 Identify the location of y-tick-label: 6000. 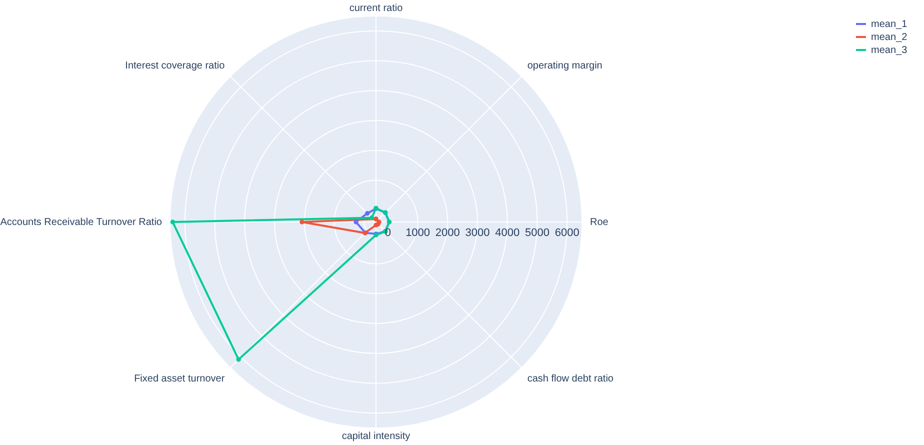
(567, 233).